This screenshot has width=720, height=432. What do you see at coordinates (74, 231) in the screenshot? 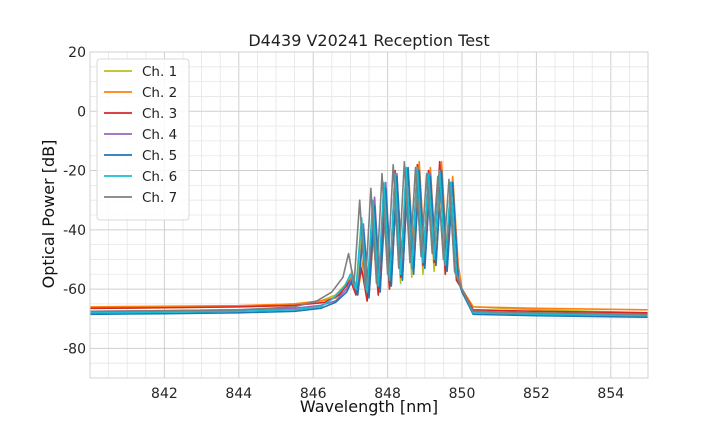
I see `y-tick-label: -40` at bounding box center [74, 231].